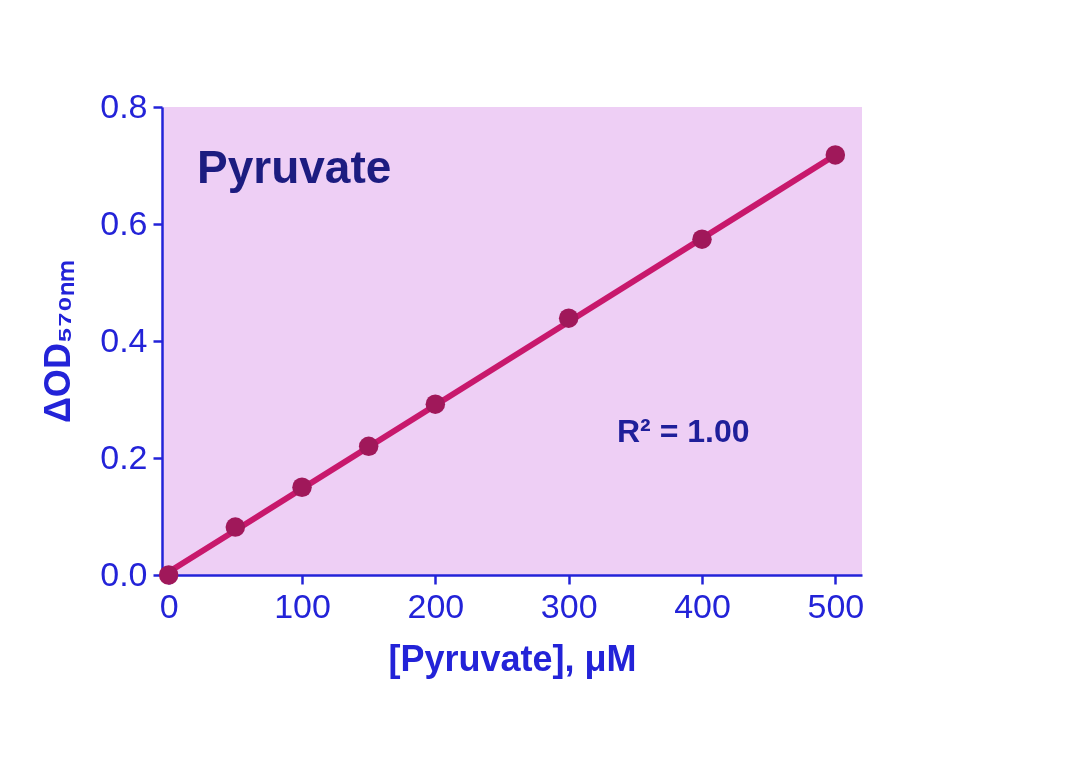 This screenshot has height=765, width=1086. What do you see at coordinates (302, 605) in the screenshot?
I see `x-tick-label: 100` at bounding box center [302, 605].